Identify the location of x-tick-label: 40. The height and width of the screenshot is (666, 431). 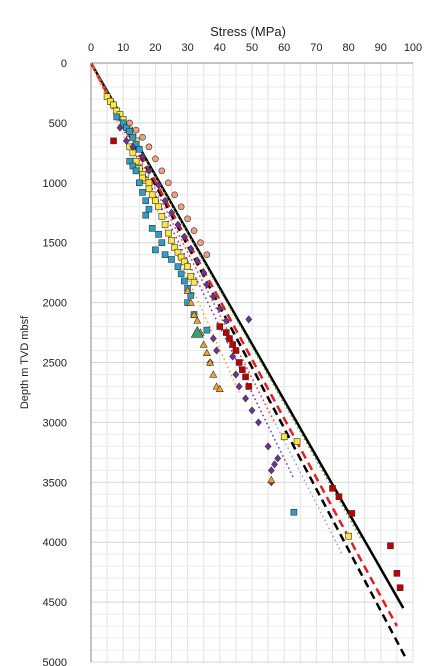
(220, 48).